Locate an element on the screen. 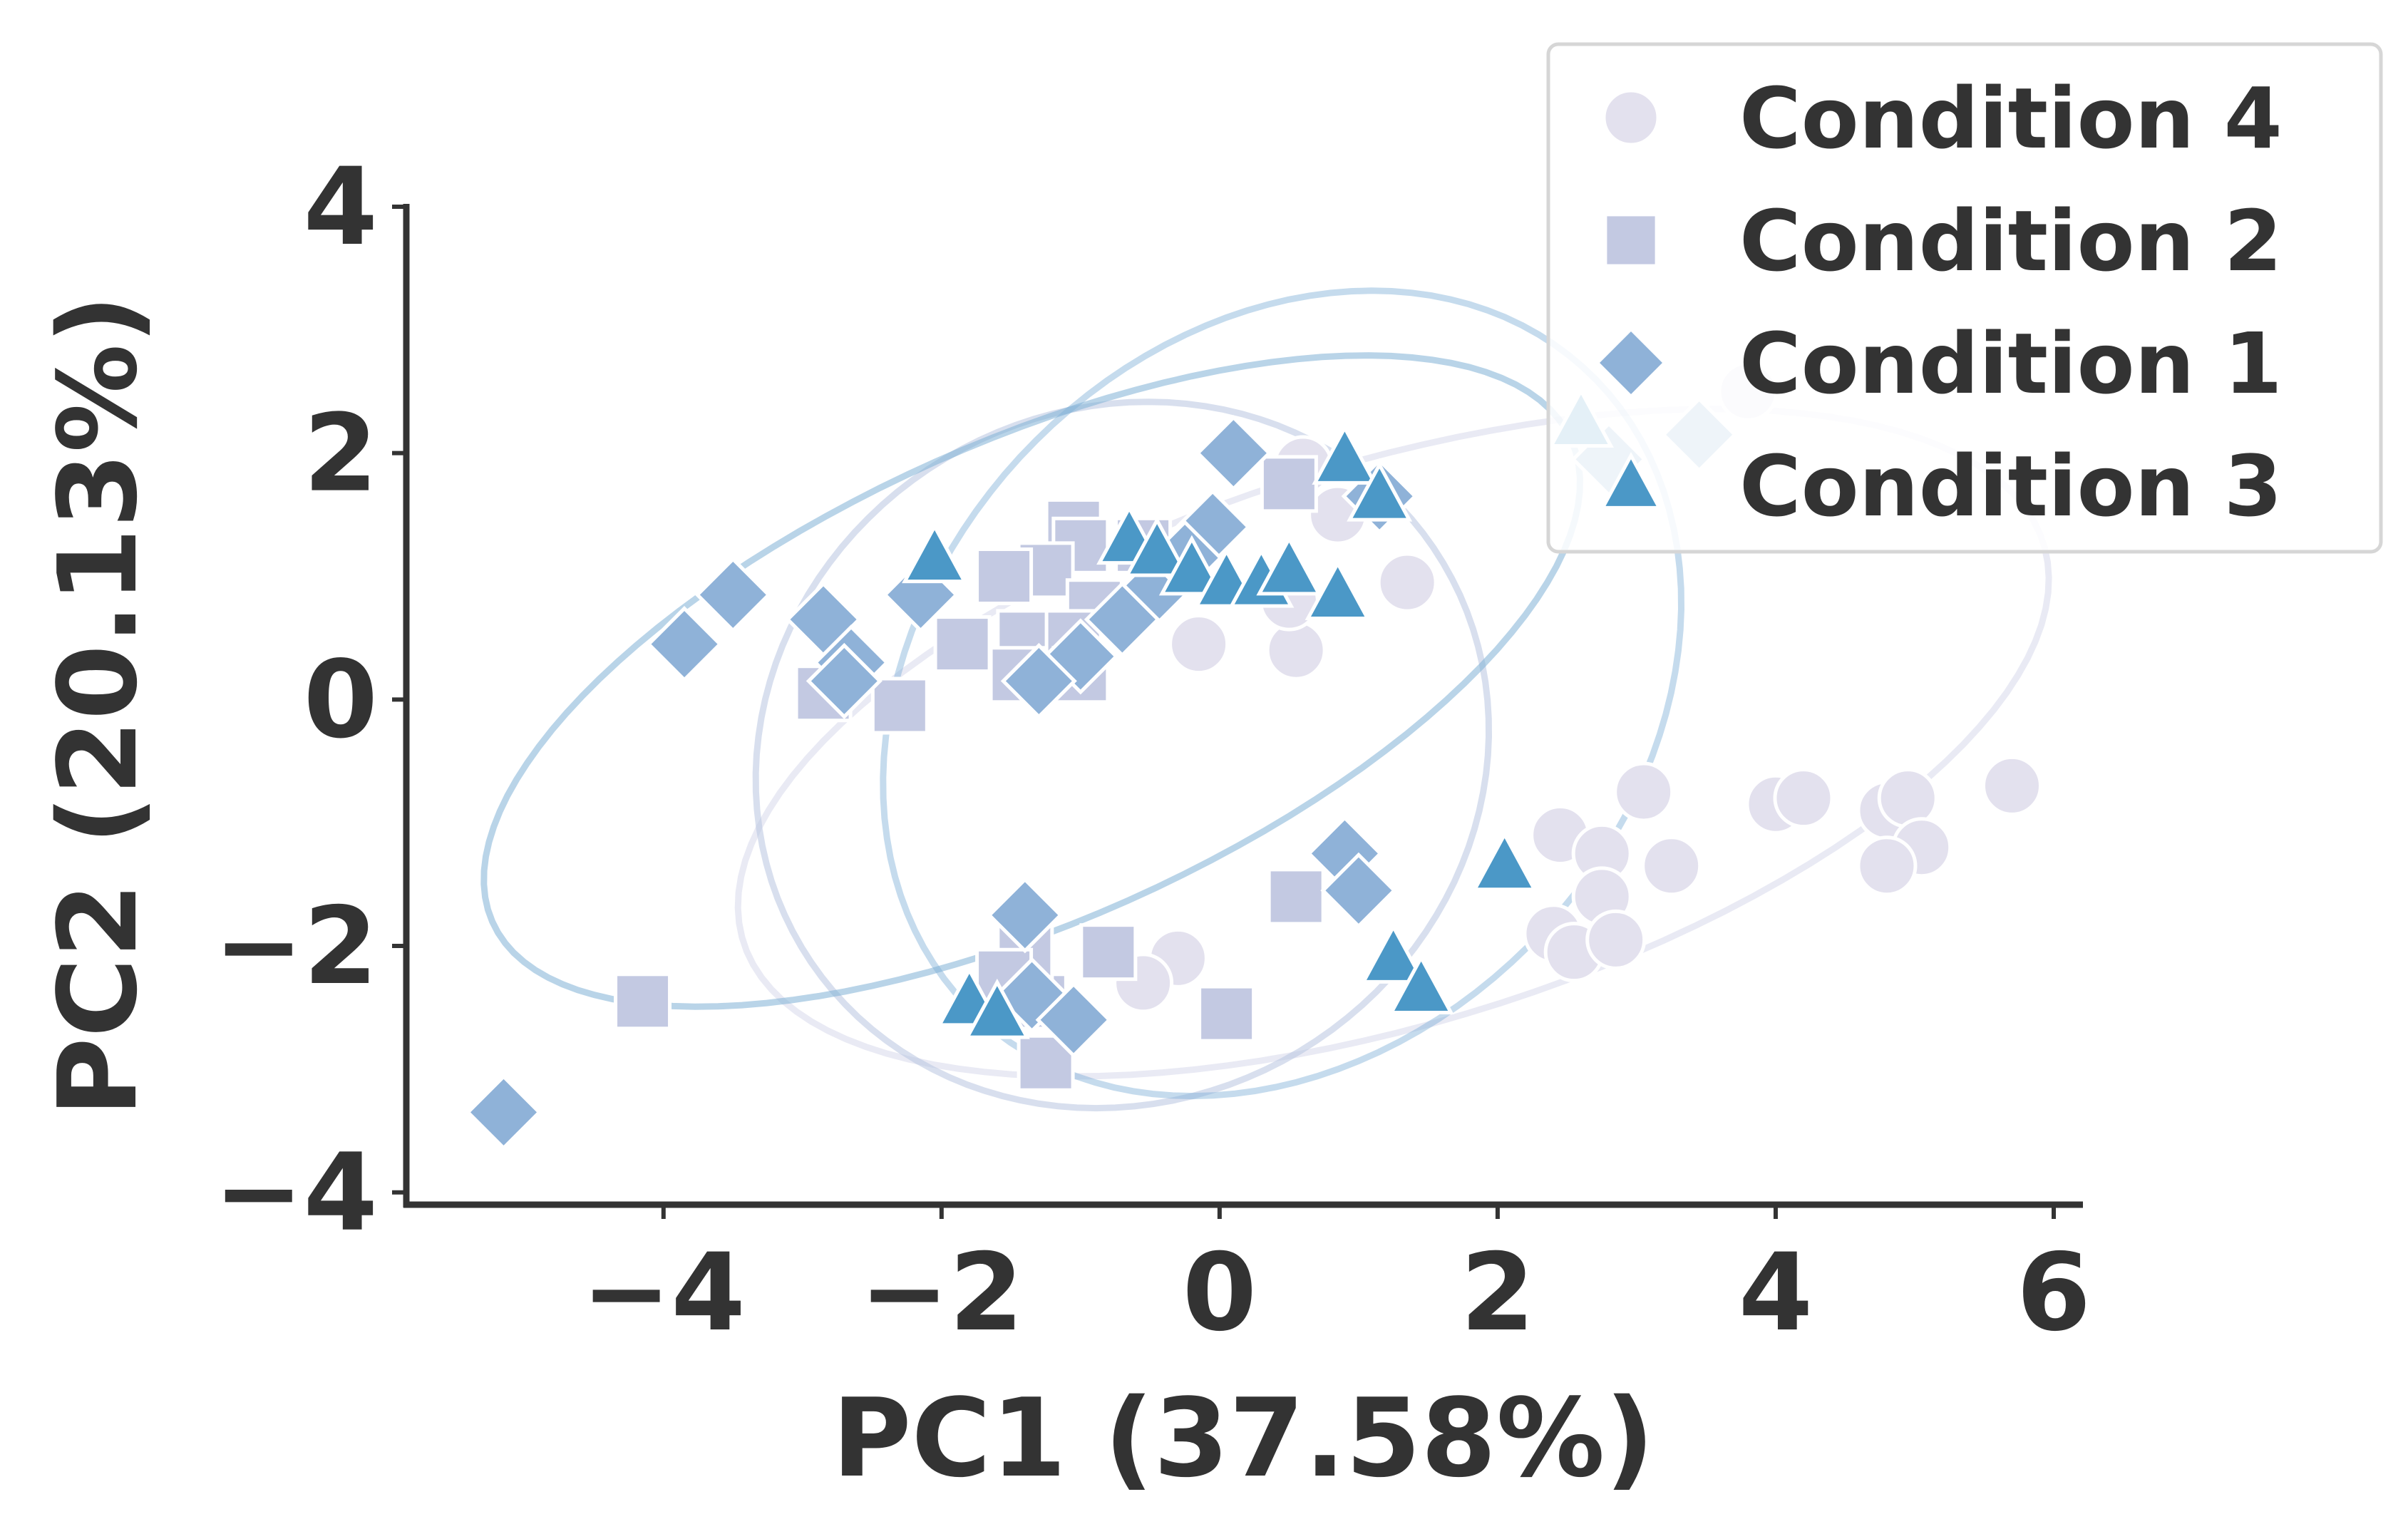 The height and width of the screenshot is (1539, 2408). x-tick-label: 4 is located at coordinates (1776, 1293).